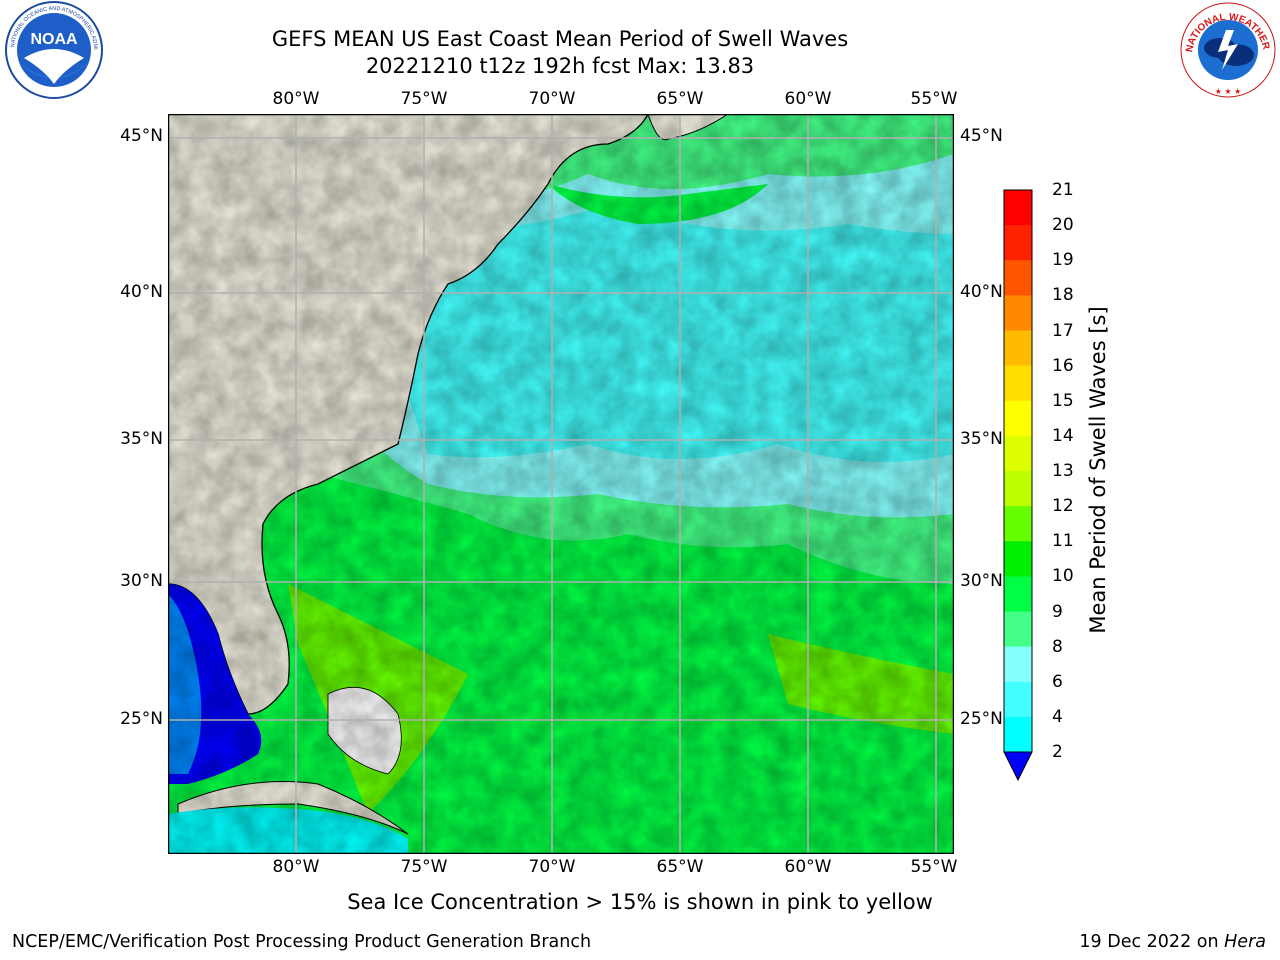  I want to click on lat-tick-left: 40°N, so click(141, 292).